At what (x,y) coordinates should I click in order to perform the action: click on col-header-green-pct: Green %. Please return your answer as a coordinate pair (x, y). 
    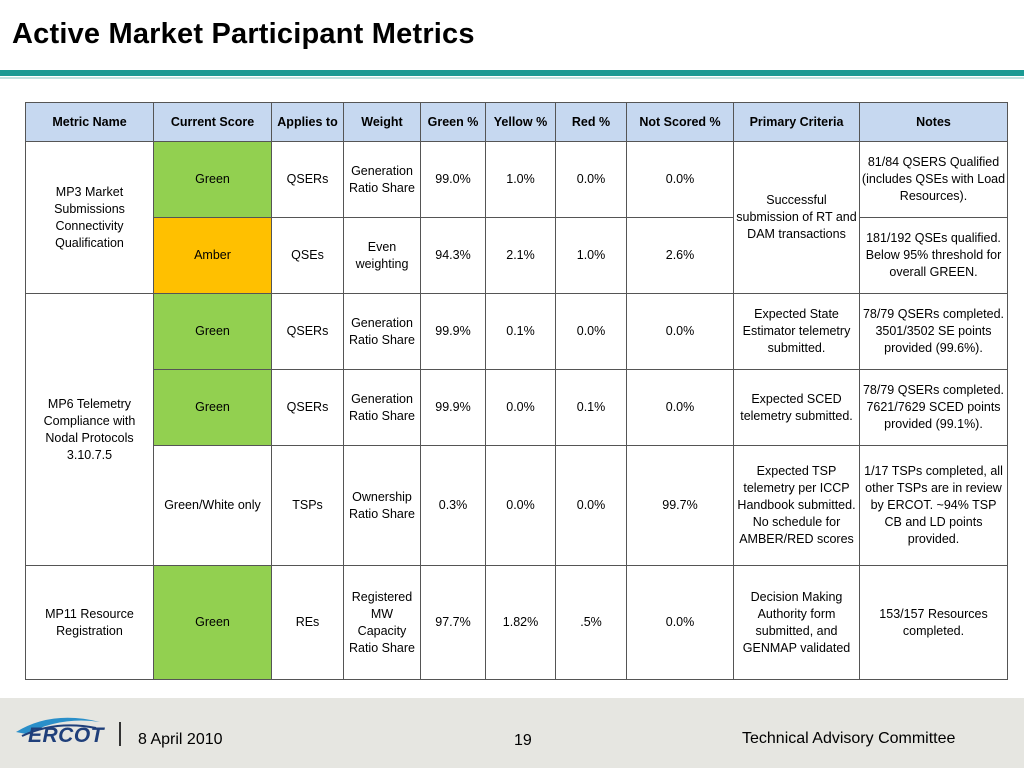
    Looking at the image, I should click on (453, 122).